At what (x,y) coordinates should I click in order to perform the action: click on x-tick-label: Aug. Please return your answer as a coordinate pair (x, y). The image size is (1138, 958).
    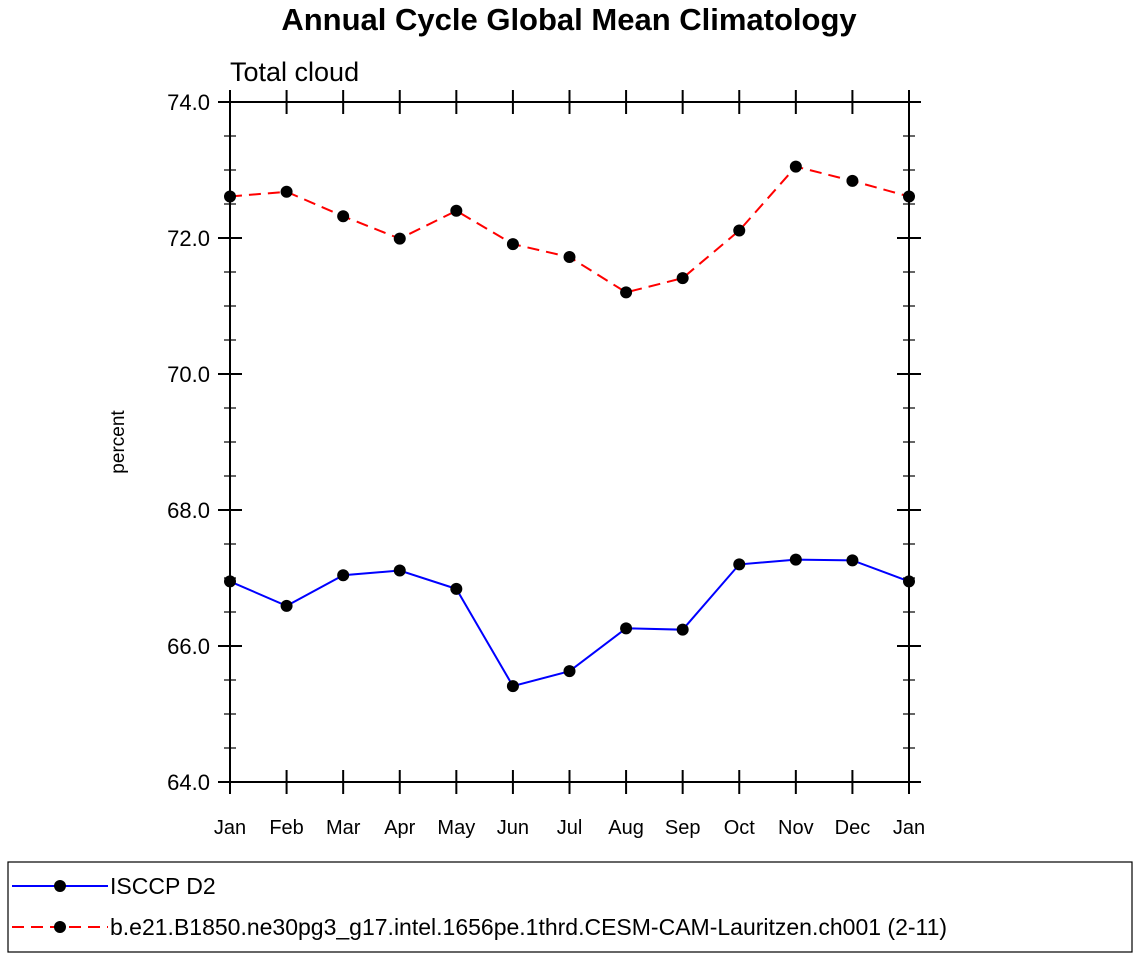
    Looking at the image, I should click on (626, 828).